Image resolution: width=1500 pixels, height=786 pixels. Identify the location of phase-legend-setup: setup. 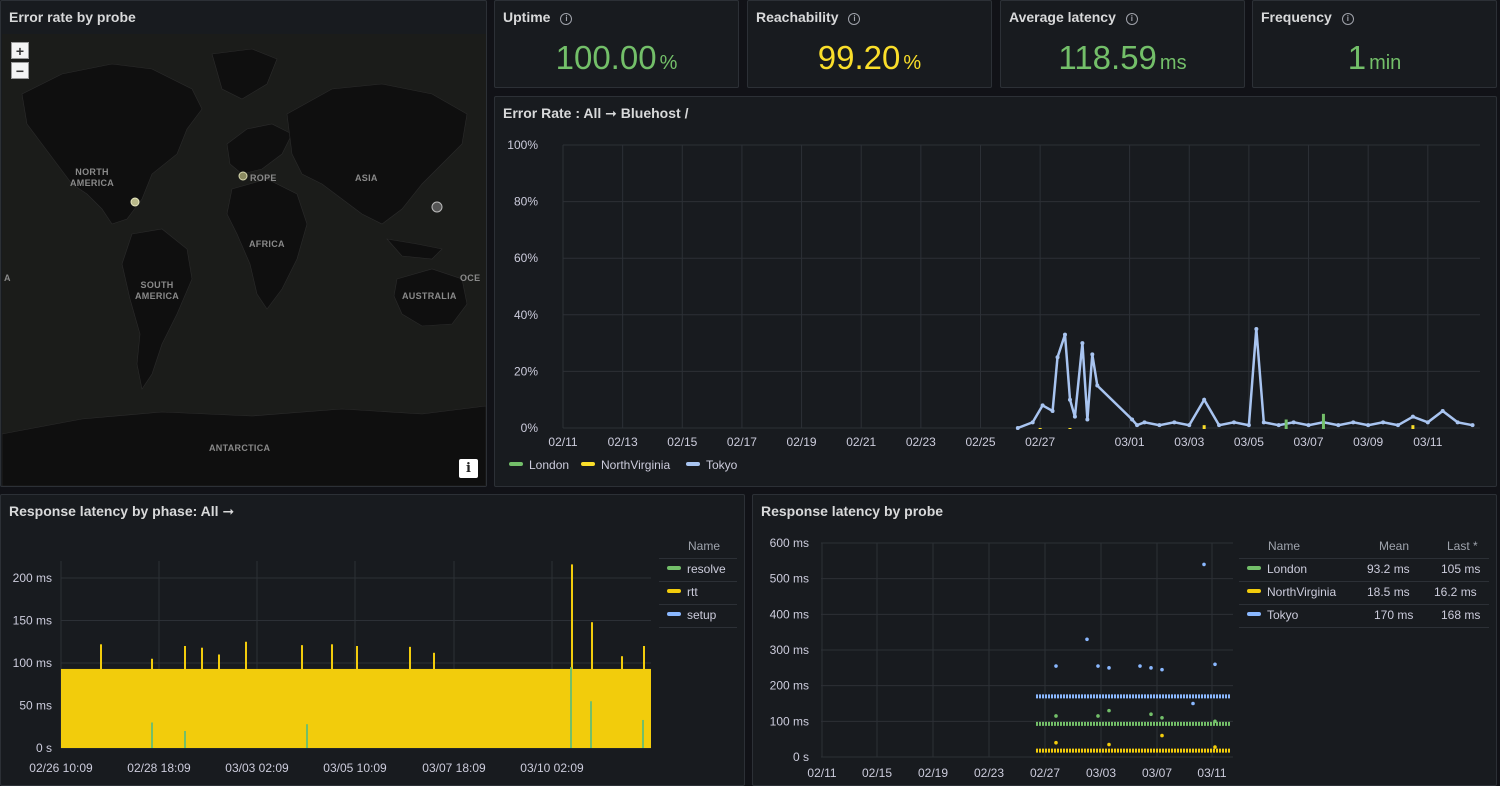
(691, 615).